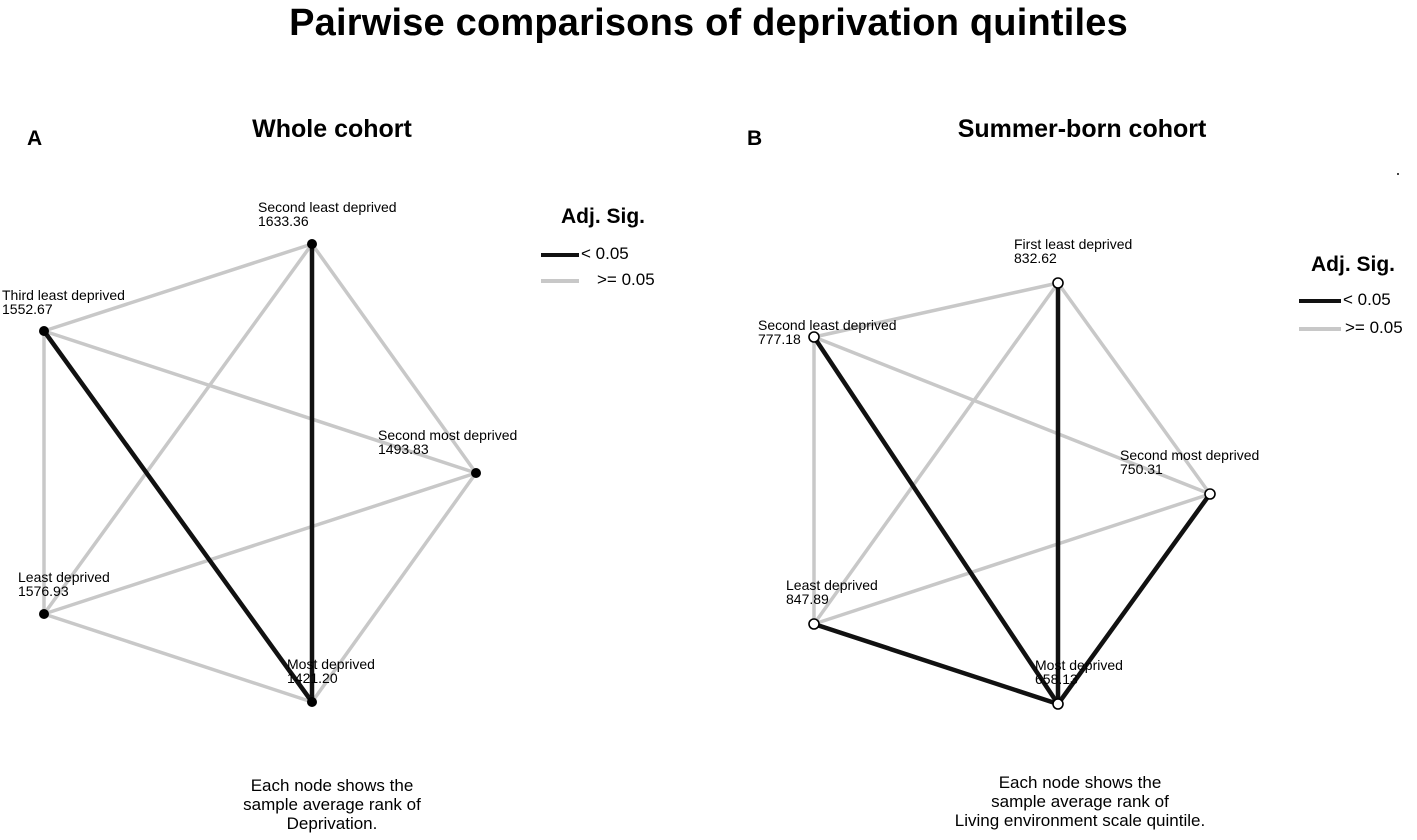  I want to click on node-rank: 847.89, so click(807, 599).